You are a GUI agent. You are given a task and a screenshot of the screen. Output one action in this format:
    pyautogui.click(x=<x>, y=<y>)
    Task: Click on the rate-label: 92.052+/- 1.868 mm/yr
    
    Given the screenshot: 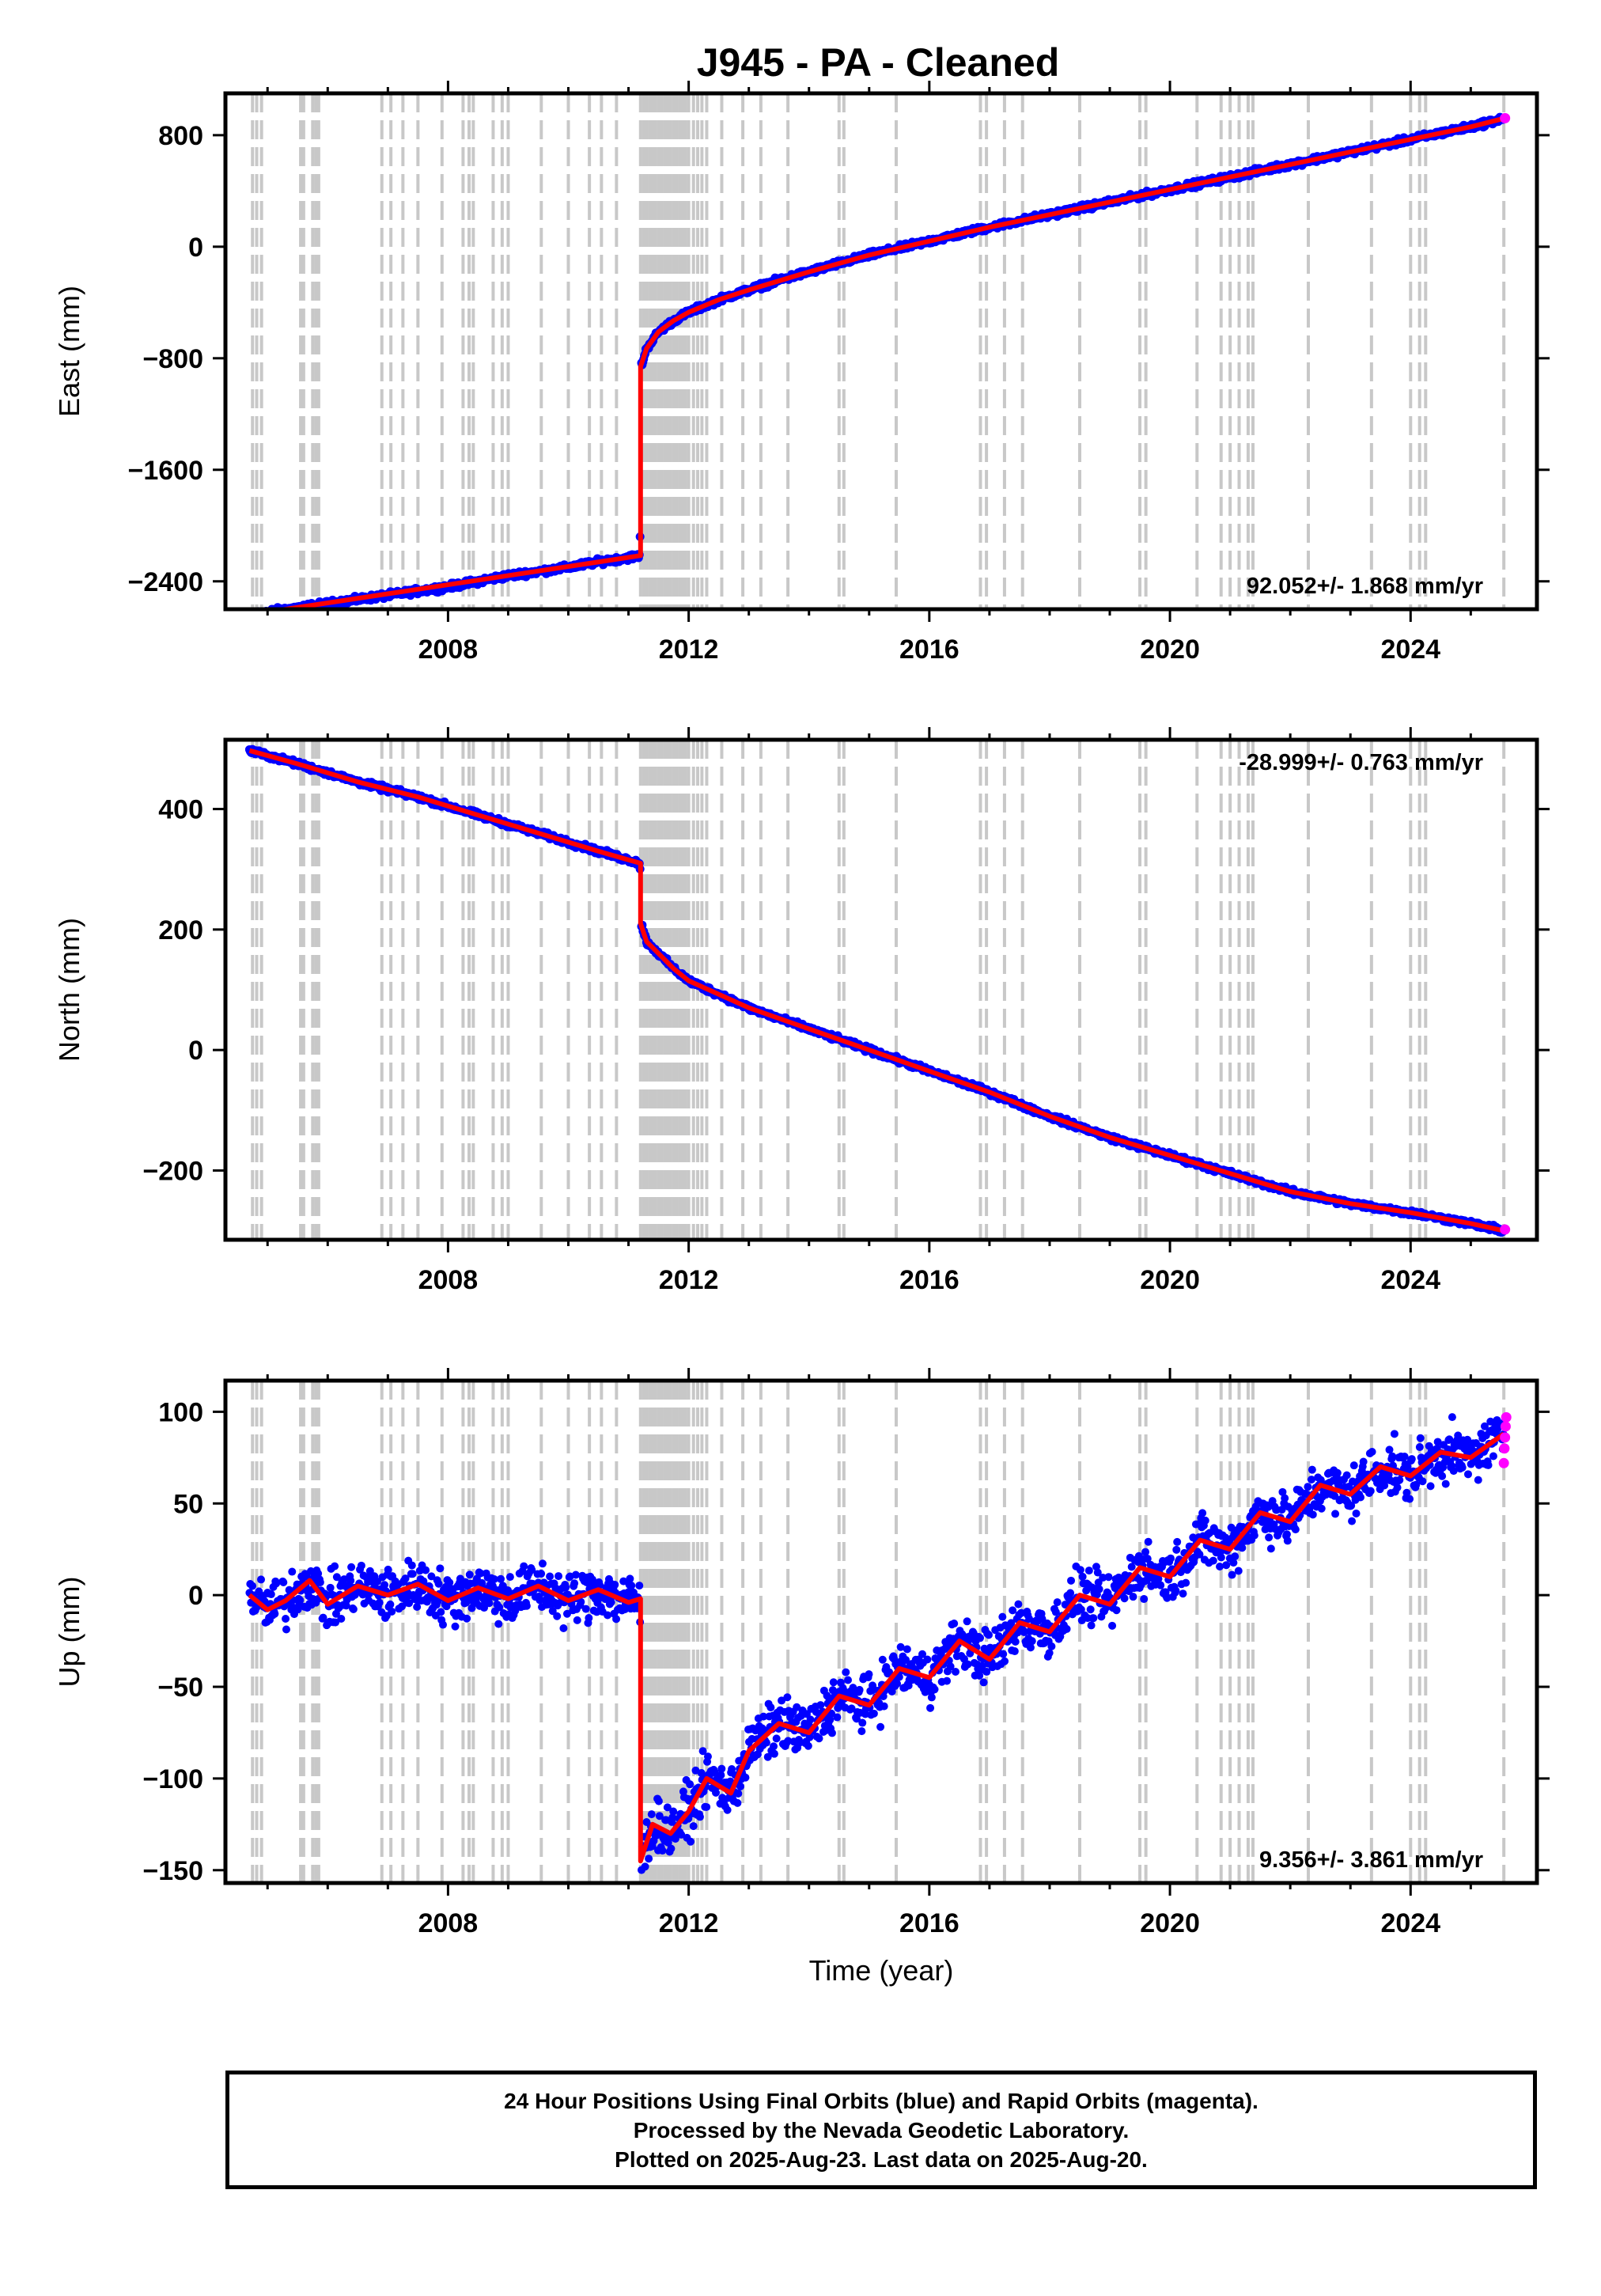 What is the action you would take?
    pyautogui.click(x=1365, y=586)
    